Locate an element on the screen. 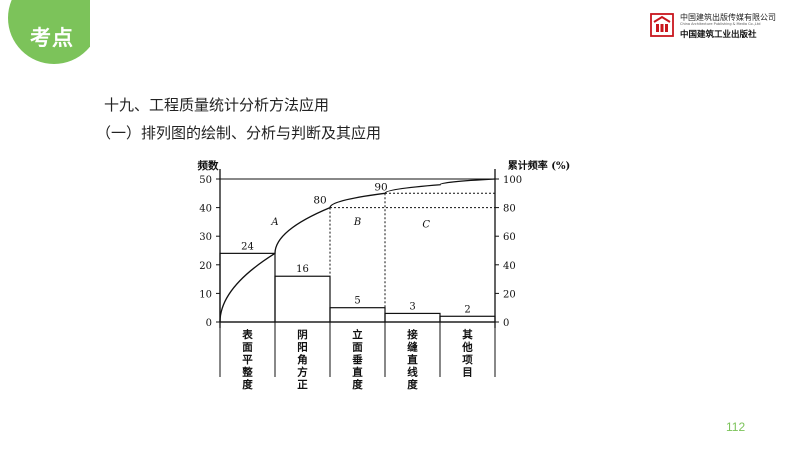 Image resolution: width=800 pixels, height=450 pixels. left-tick-label: 30 is located at coordinates (205, 237).